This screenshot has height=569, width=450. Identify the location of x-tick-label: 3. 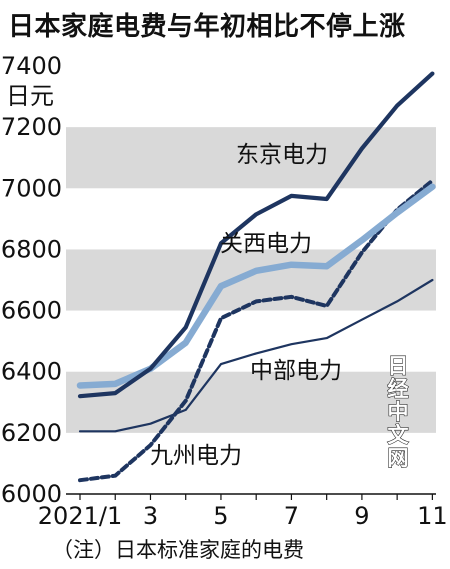
(150, 516).